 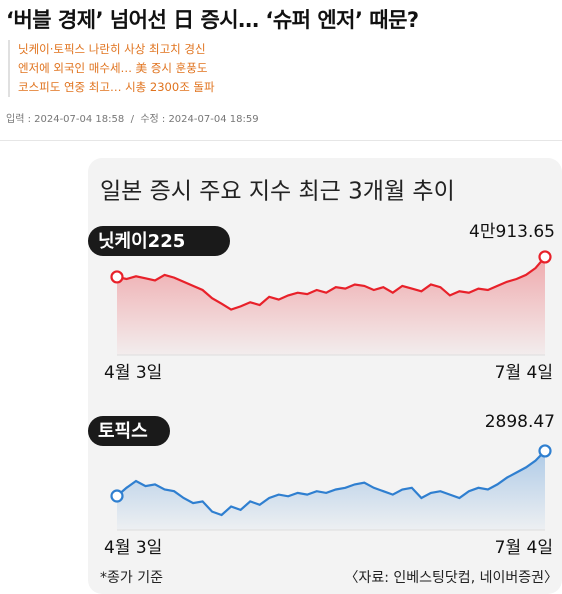 I want to click on source: 〈자료: 인베스팅닷컴, 네이버증권〉, so click(x=451, y=578).